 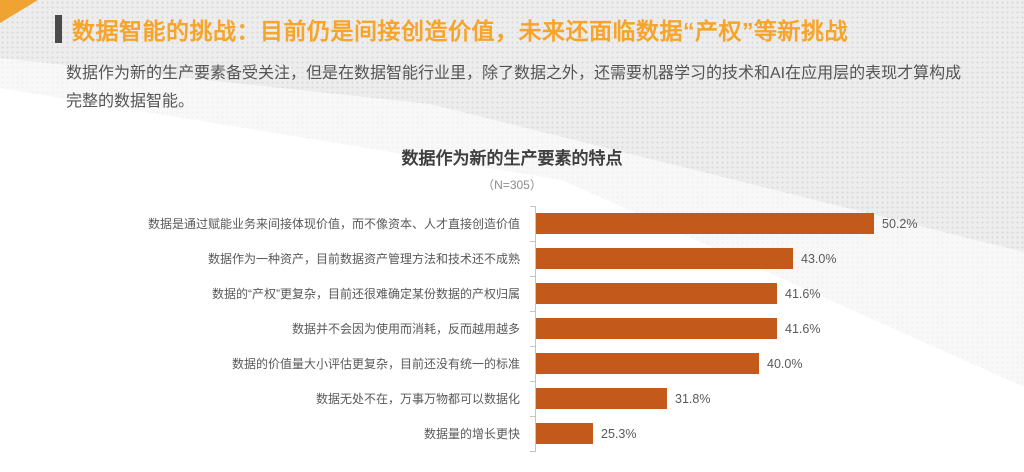 I want to click on chart-row: 数据是通过赋能业务来间接体现价值，而不像资本、人才直接创造价值 50.2%, so click(x=491, y=223).